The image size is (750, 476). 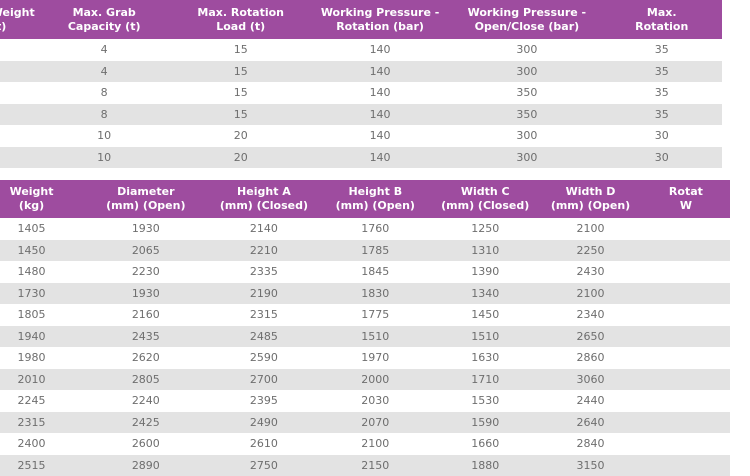 I want to click on table-cell: 1760, so click(x=375, y=229).